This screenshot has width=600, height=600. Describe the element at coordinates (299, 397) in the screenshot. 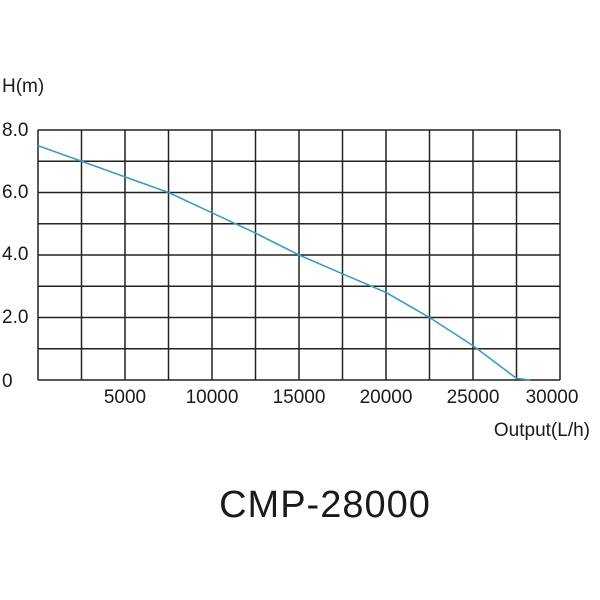

I see `x-tick-label: 15000` at that location.